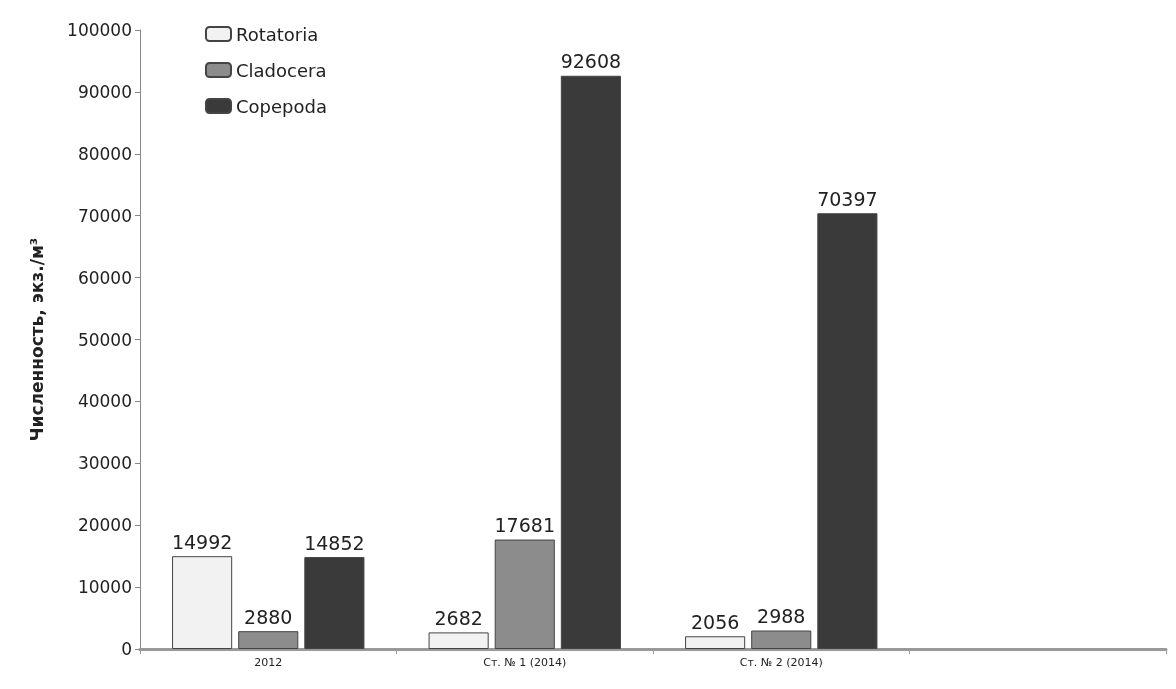 The height and width of the screenshot is (689, 1176). What do you see at coordinates (281, 70) in the screenshot?
I see `legend-label: Cladocera` at bounding box center [281, 70].